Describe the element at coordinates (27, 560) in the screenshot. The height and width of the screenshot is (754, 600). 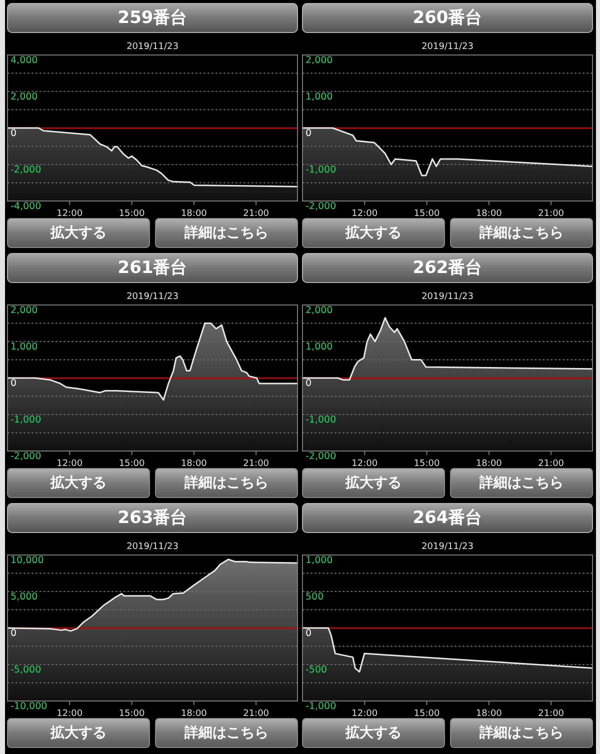
I see `y-tick-label: 10,000` at that location.